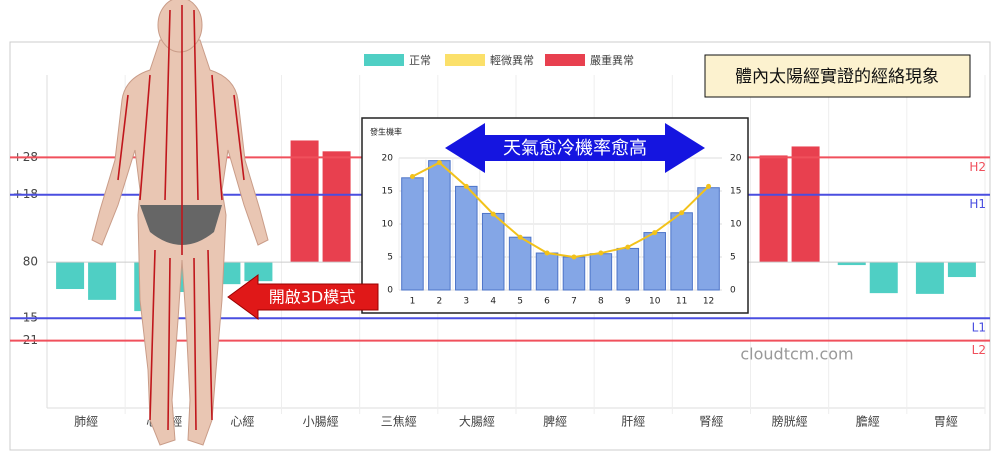 The width and height of the screenshot is (1000, 459). Describe the element at coordinates (413, 302) in the screenshot. I see `x-tick-label: 1` at that location.